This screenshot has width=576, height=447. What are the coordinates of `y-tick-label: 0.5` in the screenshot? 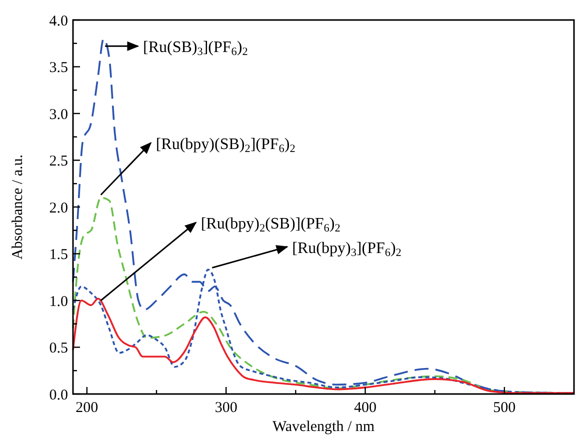 It's located at (58, 348).